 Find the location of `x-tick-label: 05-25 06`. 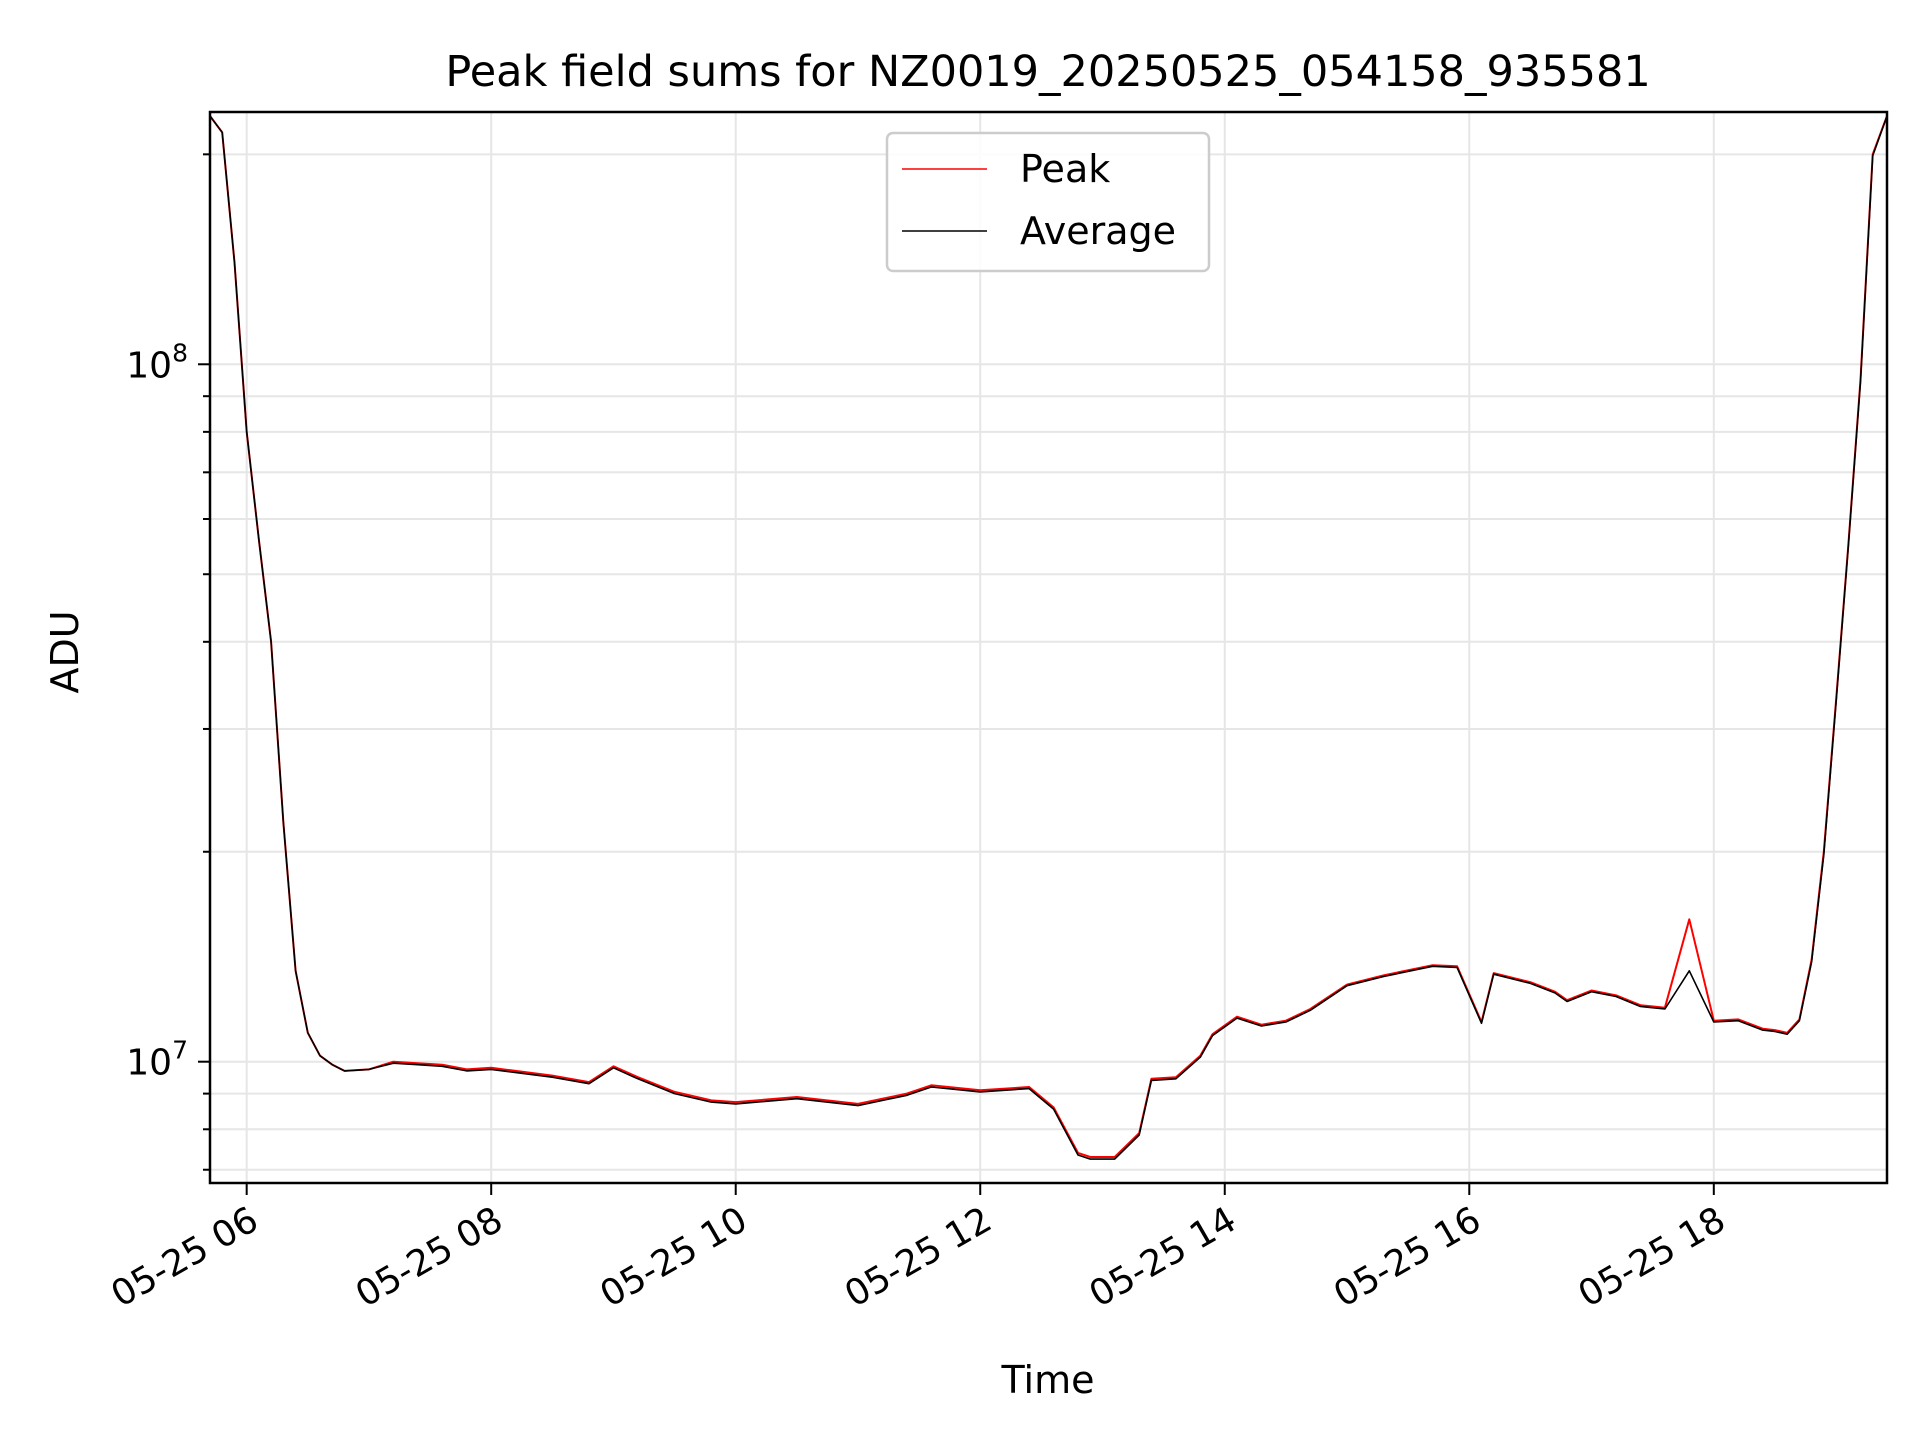

x-tick-label: 05-25 06 is located at coordinates (185, 1257).